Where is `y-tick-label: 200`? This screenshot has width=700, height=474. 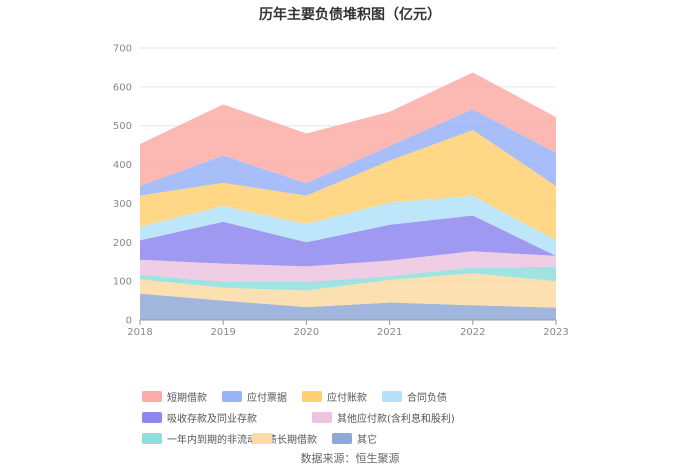
y-tick-label: 200 is located at coordinates (122, 243).